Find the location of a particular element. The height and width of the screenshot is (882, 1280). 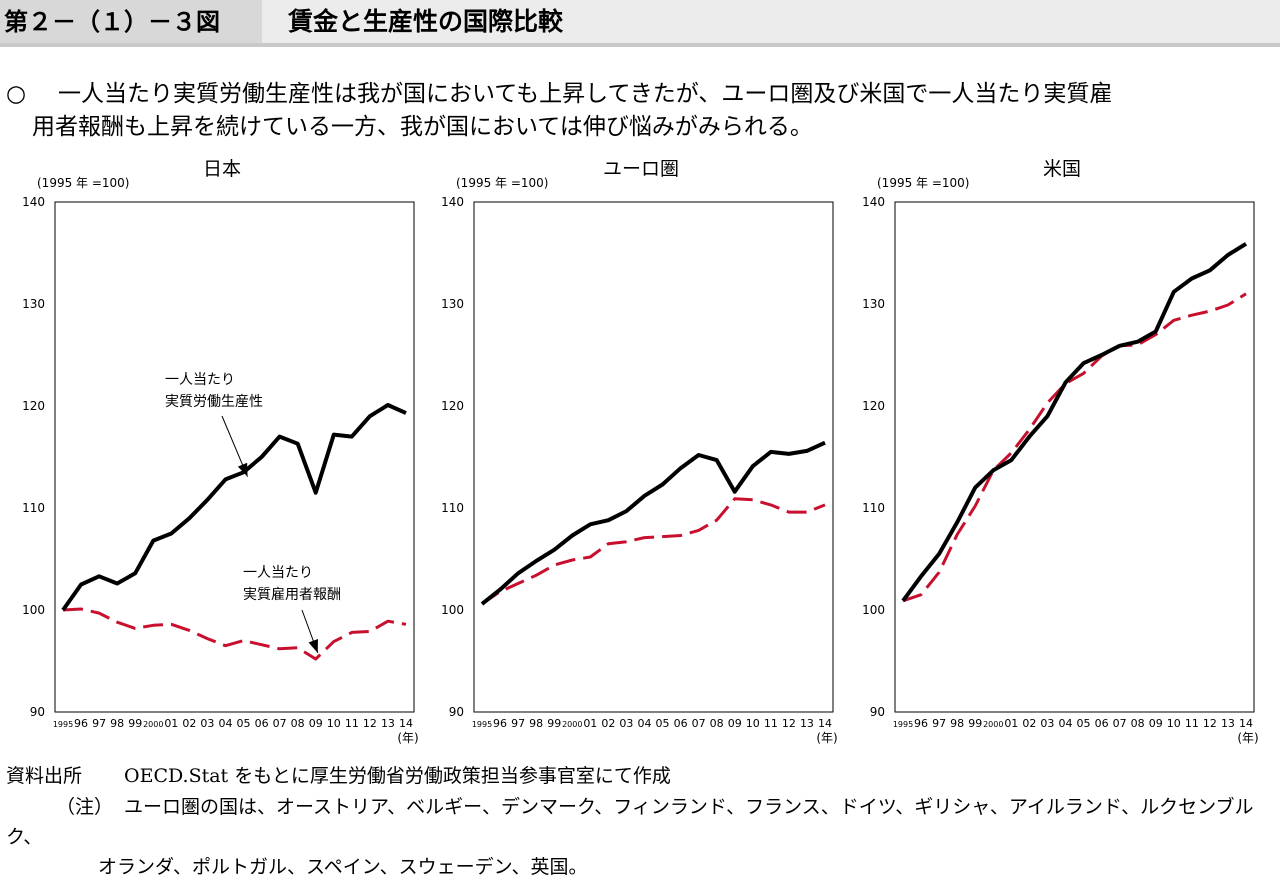

source-note: 資料出所 OECD.Stat をもとに厚生労働省労働政策担当参事官室にて作成 is located at coordinates (338, 776).